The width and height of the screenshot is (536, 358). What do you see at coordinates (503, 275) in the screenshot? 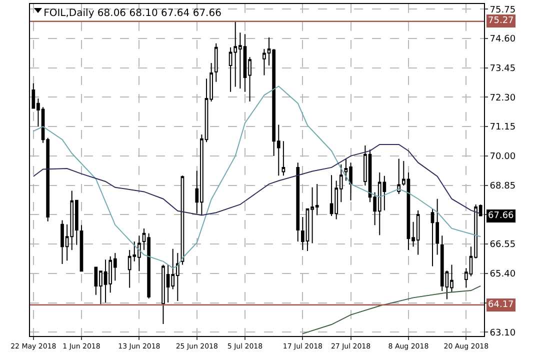
I see `y-tick-label: 65.40` at bounding box center [503, 275].